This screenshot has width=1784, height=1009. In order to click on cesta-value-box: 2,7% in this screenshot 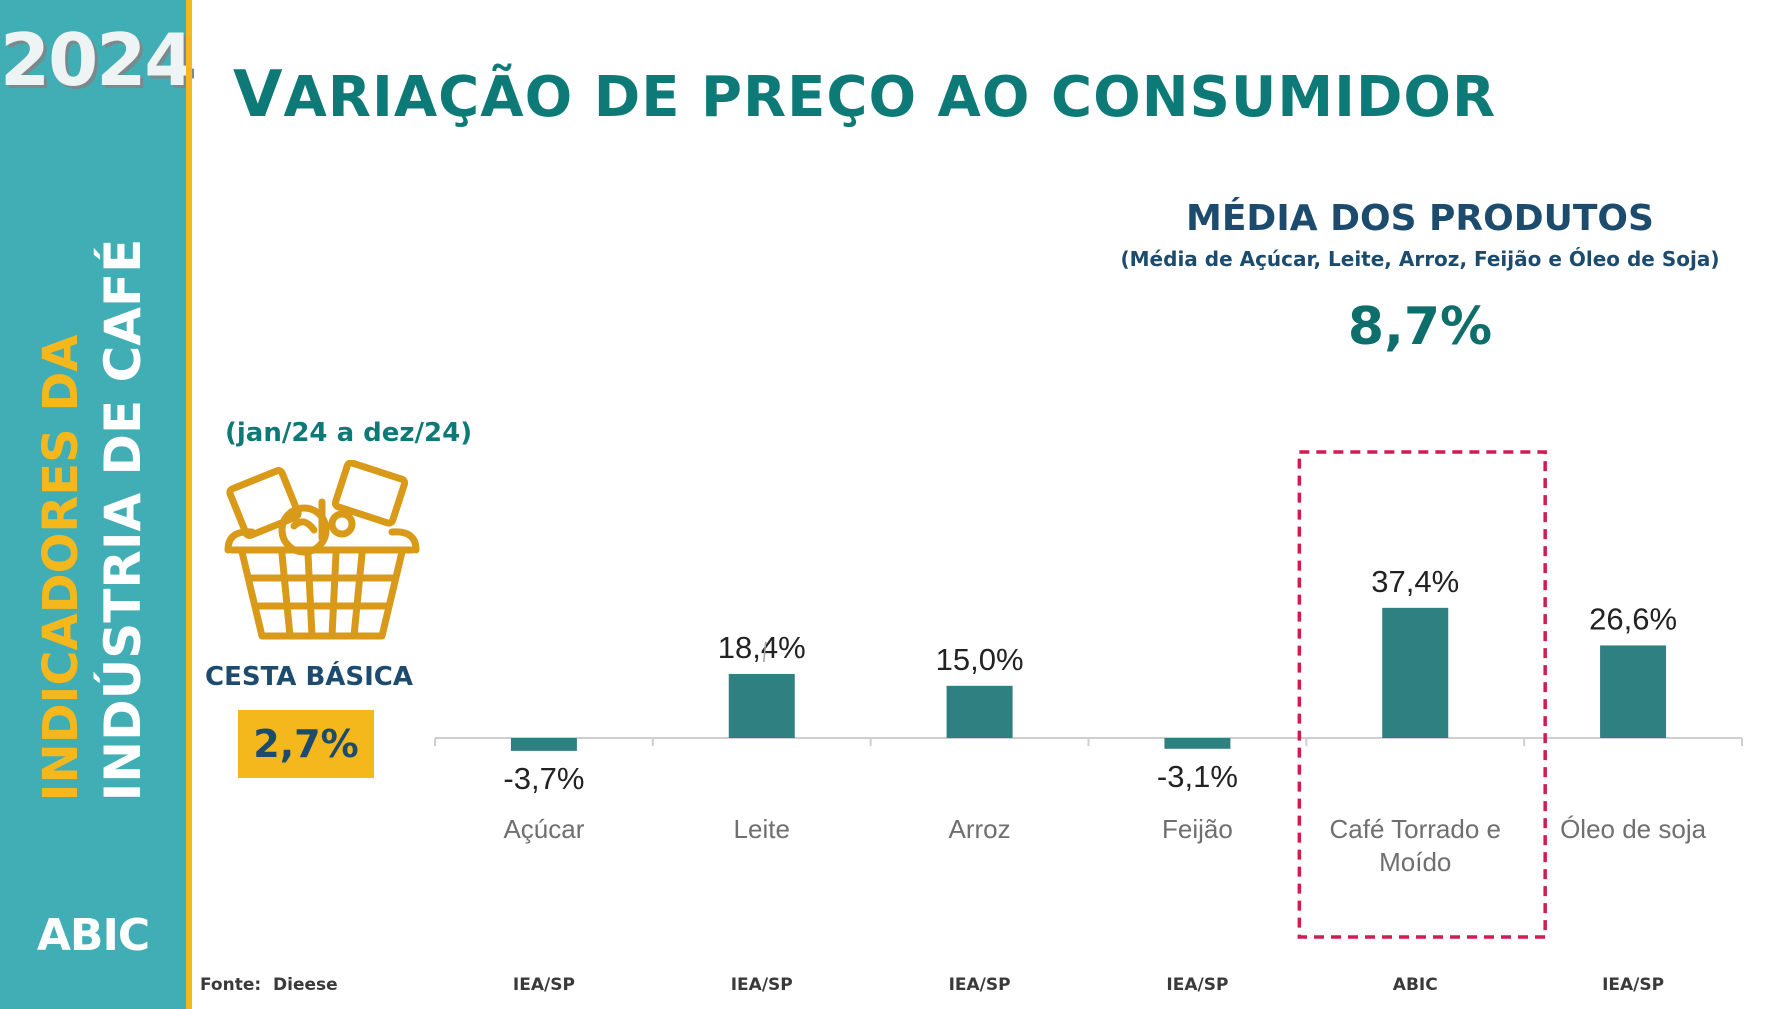, I will do `click(306, 744)`.